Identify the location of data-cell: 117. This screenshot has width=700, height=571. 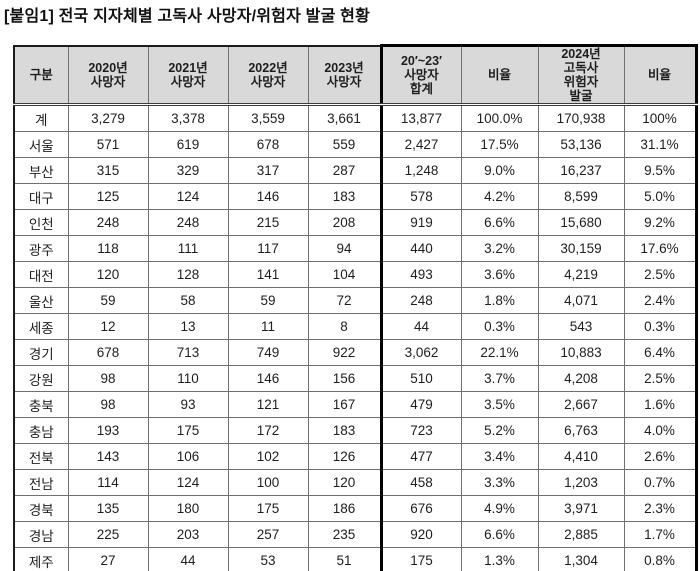
(268, 248).